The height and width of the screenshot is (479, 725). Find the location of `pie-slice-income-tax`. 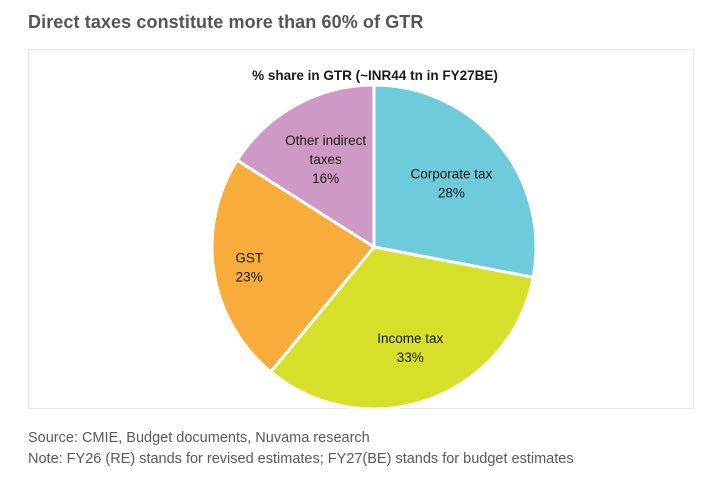

pie-slice-income-tax is located at coordinates (401, 327).